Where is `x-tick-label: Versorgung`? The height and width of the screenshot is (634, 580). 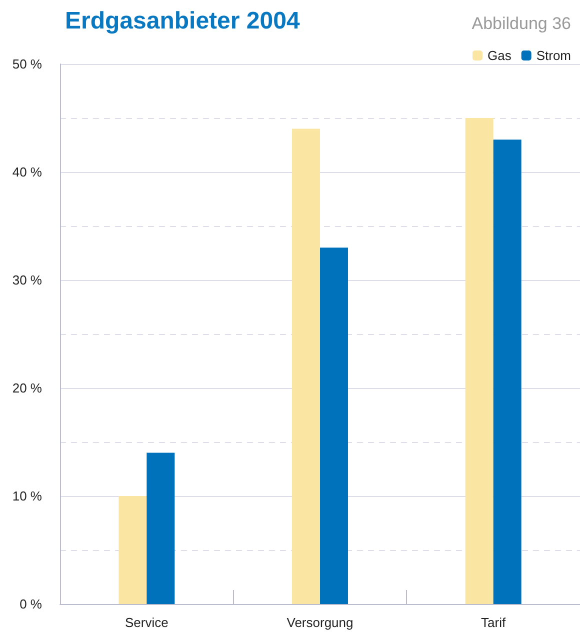
x-tick-label: Versorgung is located at coordinates (320, 622).